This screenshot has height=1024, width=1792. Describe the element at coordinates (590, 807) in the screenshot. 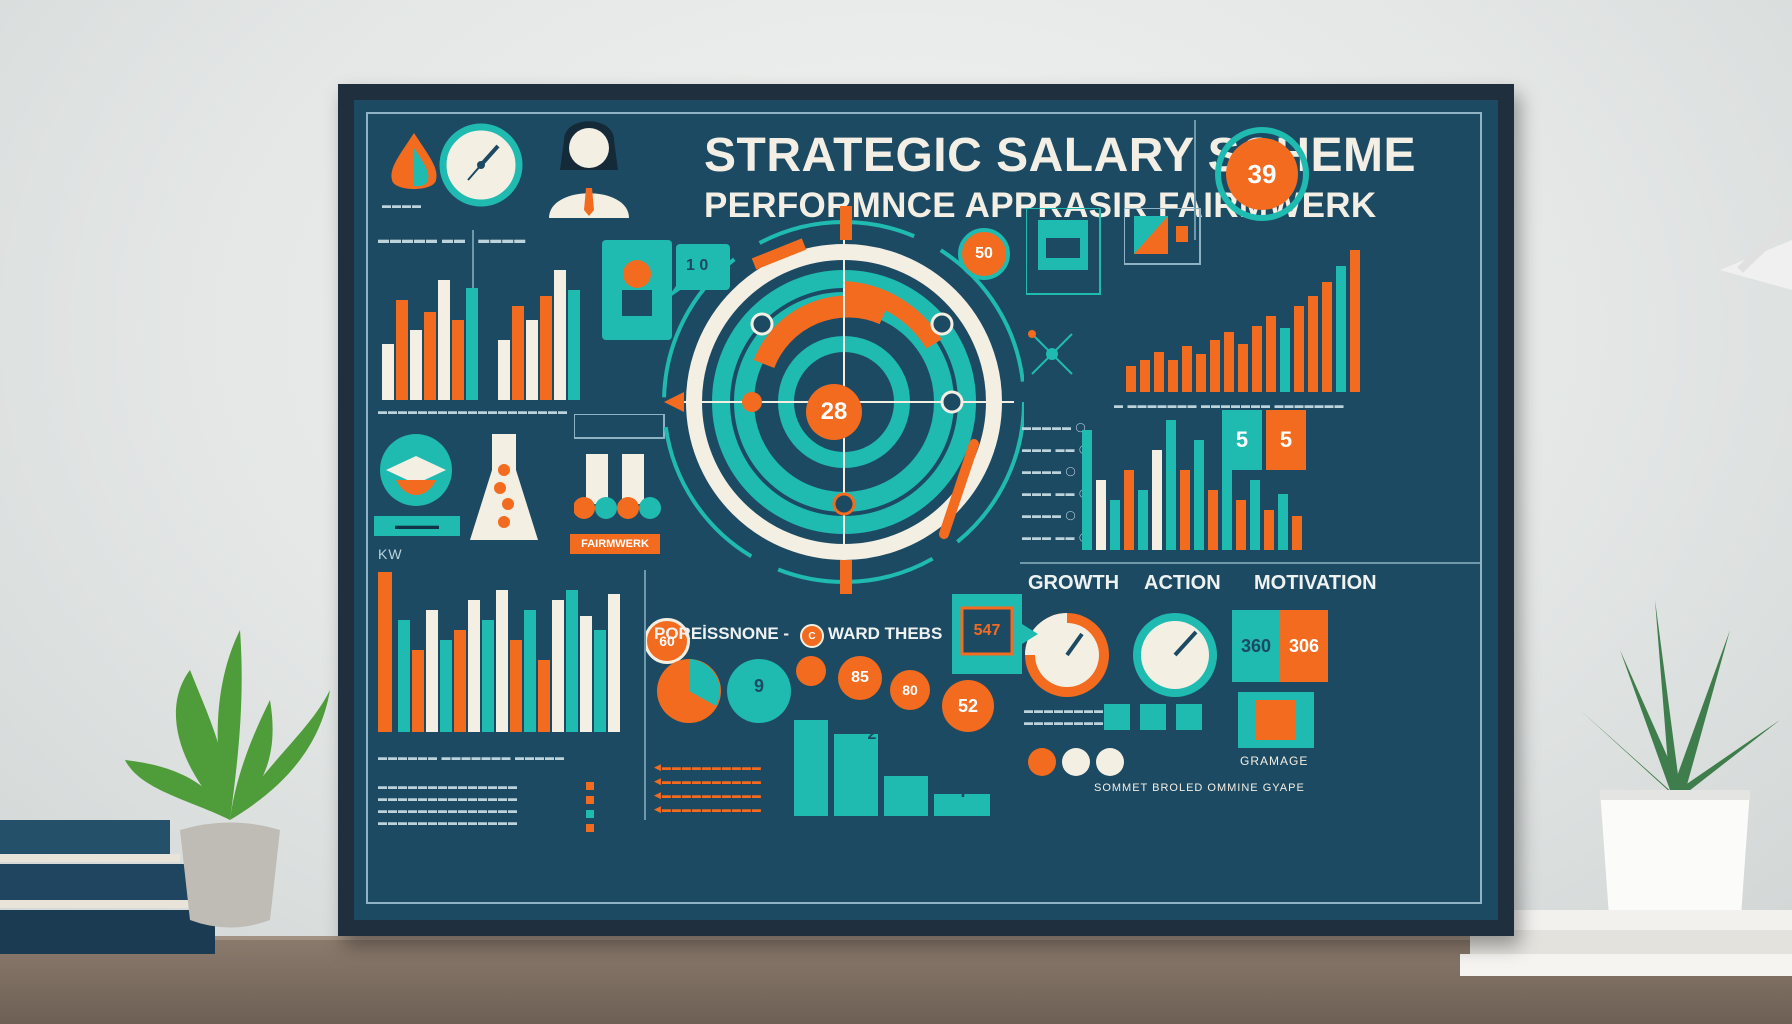

I see `legend-swatches-left` at that location.